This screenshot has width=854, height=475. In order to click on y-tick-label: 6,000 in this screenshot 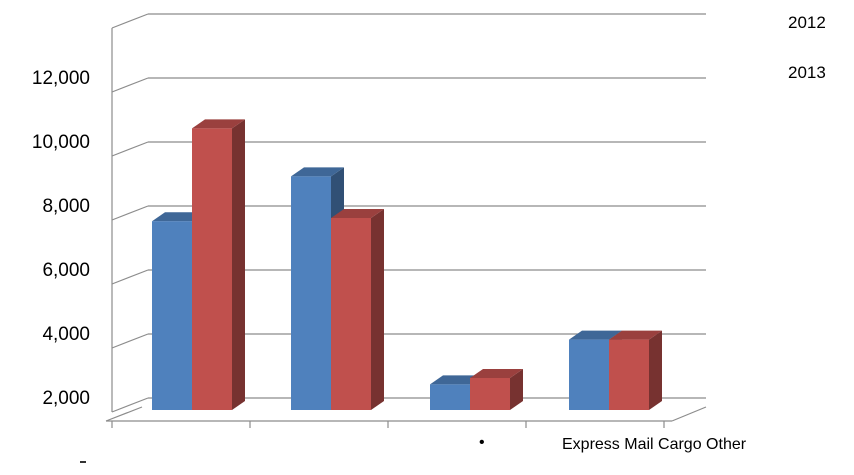, I will do `click(66, 270)`.